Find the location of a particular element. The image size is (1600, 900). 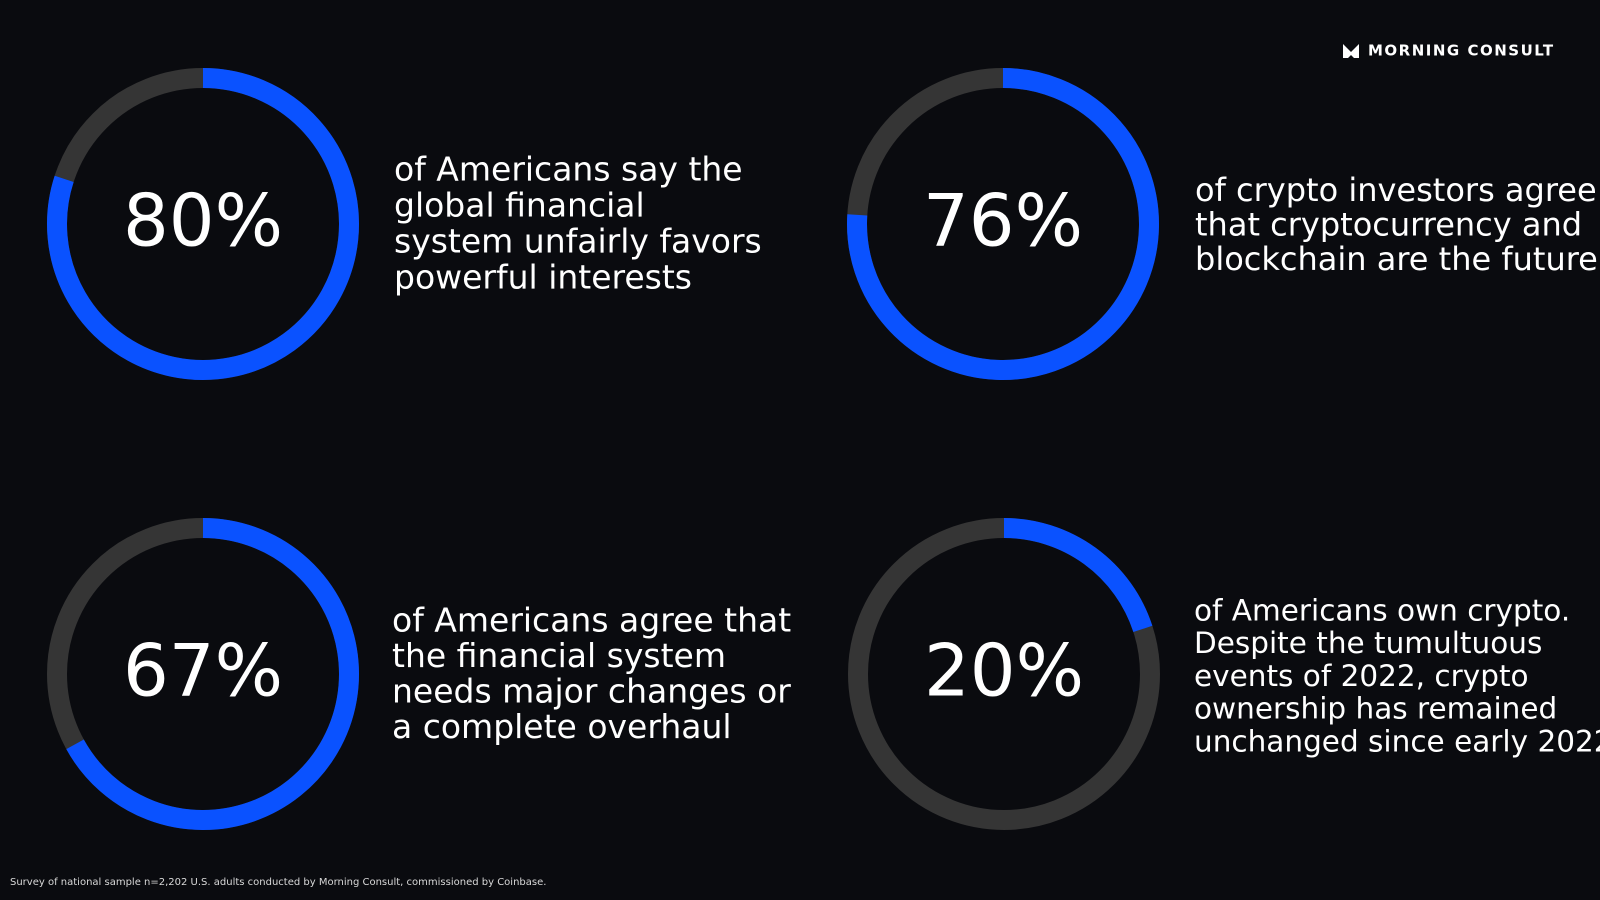

description-line: of Americans say the is located at coordinates (568, 169).